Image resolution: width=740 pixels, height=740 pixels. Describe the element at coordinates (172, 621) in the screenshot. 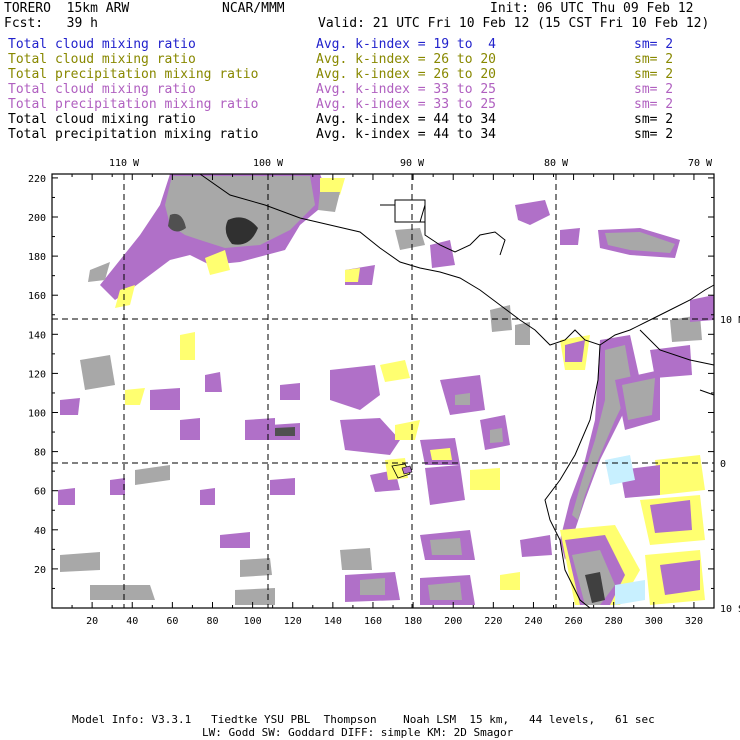

I see `x-tick-label: 60` at that location.